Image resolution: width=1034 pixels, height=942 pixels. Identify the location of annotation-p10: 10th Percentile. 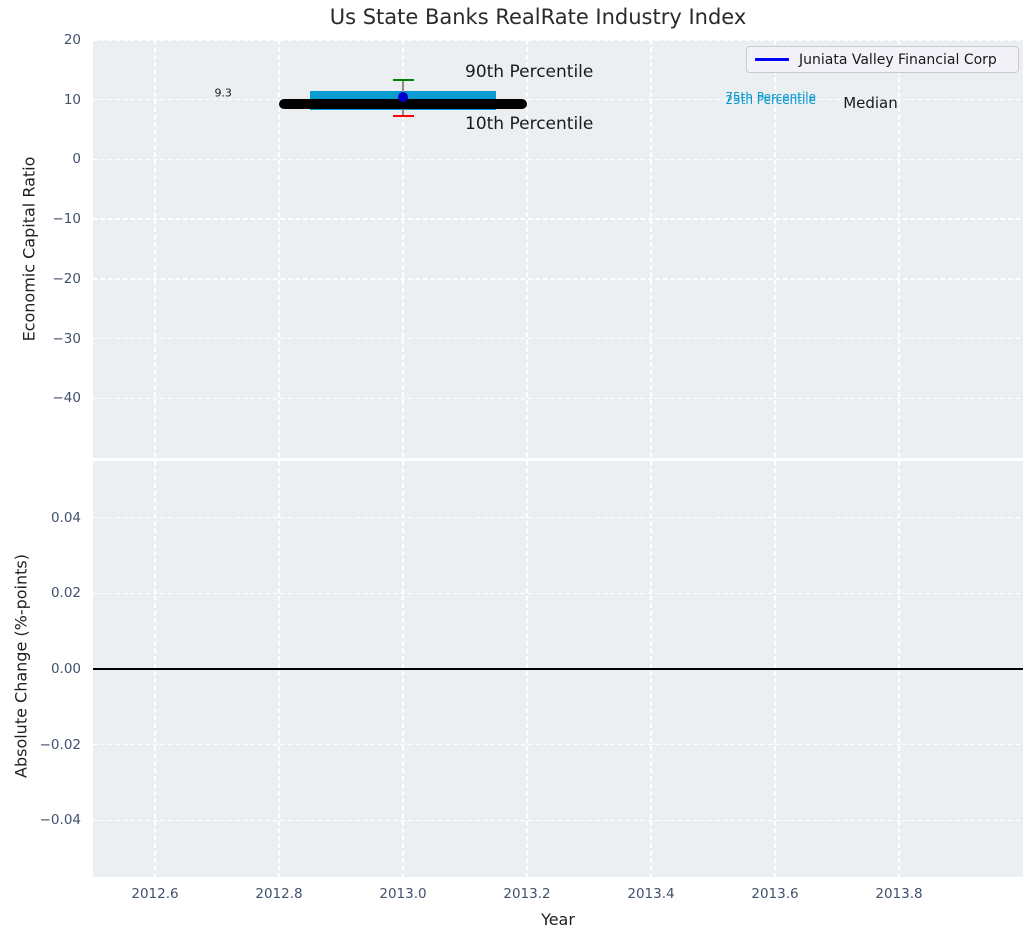
(529, 124).